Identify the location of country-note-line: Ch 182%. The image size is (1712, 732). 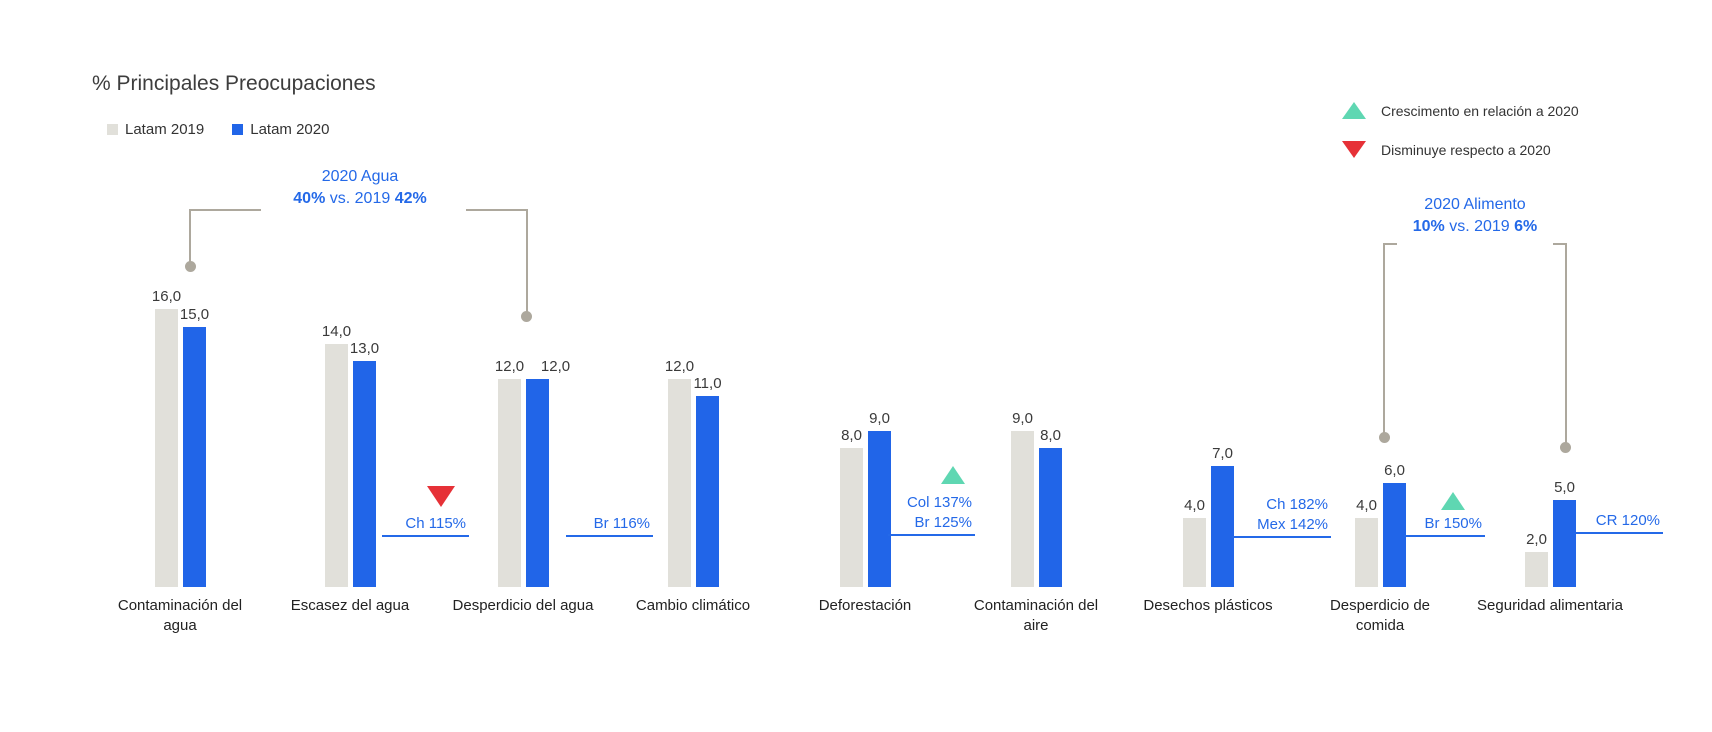
(1297, 504).